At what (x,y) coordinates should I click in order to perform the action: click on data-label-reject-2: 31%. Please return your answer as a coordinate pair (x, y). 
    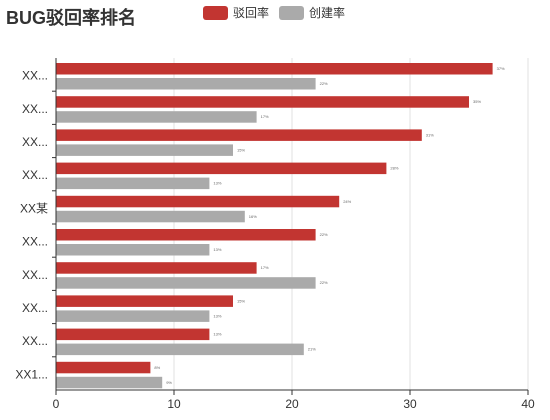
    Looking at the image, I should click on (430, 134).